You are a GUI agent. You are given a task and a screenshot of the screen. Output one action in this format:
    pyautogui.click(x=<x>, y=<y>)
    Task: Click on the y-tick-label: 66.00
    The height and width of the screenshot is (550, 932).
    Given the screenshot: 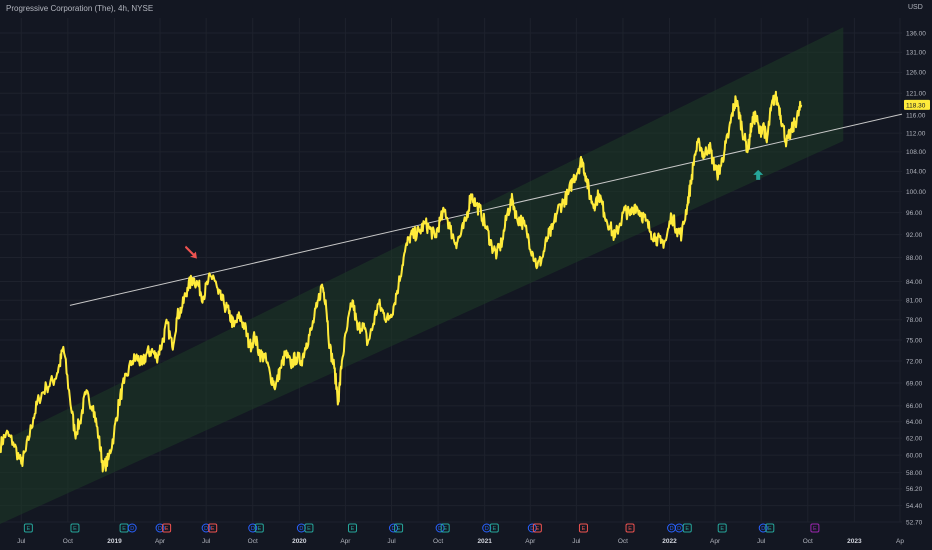 What is the action you would take?
    pyautogui.click(x=914, y=406)
    